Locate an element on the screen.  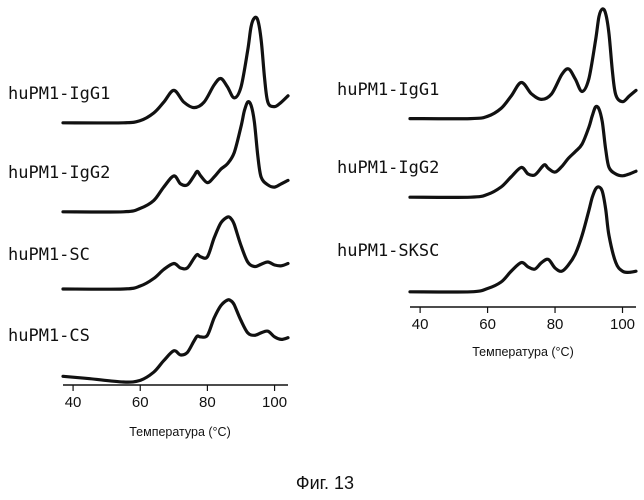
series-trace-hupm1-sc is located at coordinates (175, 253).